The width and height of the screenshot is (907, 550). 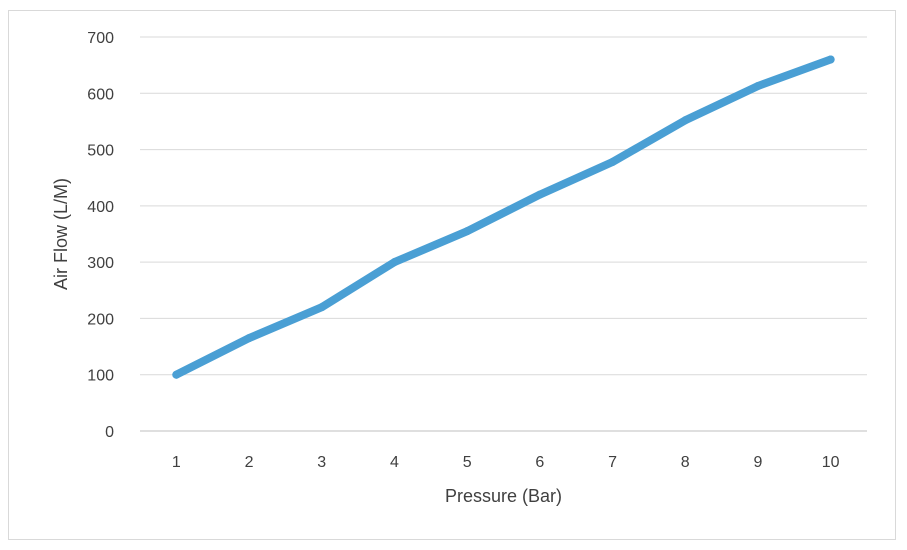 What do you see at coordinates (503, 496) in the screenshot?
I see `x-axis-title: Pressure (Bar)` at bounding box center [503, 496].